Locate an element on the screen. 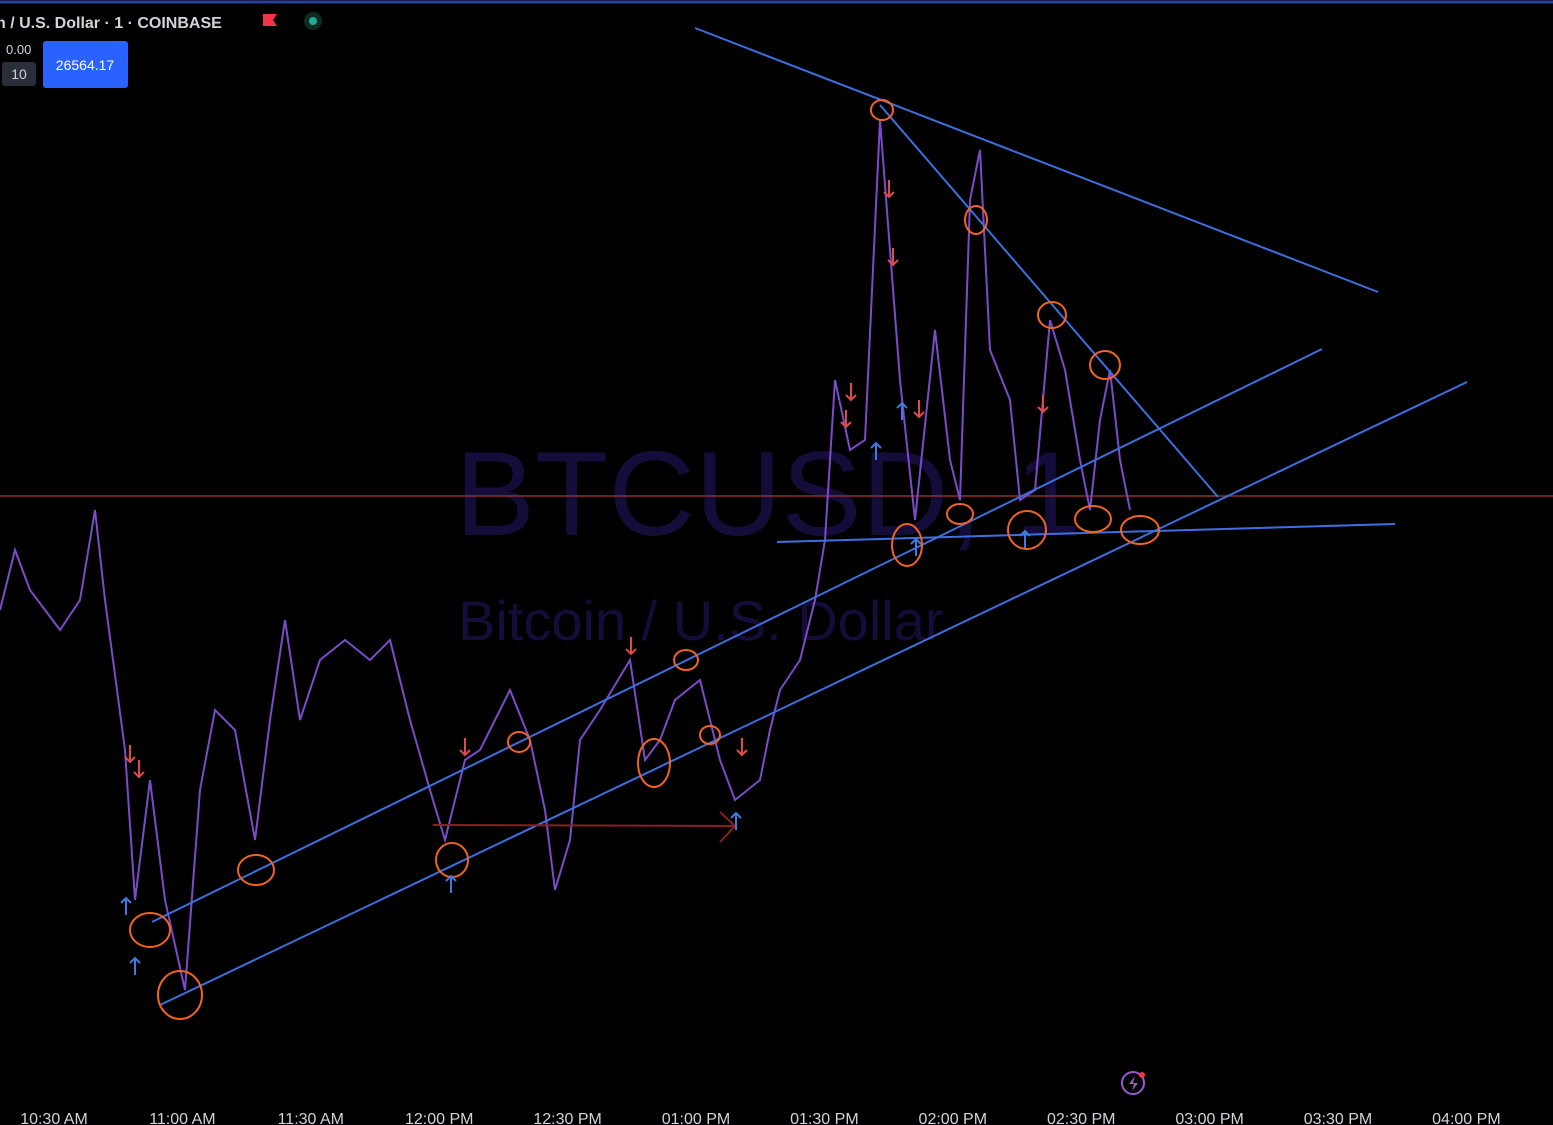 The image size is (1553, 1125). time-label: 12:30 PM is located at coordinates (567, 1118).